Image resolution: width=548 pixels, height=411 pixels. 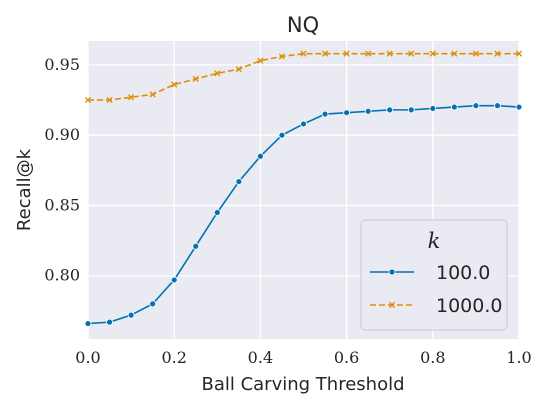 I want to click on x-tick-label: 0.4, so click(x=260, y=357).